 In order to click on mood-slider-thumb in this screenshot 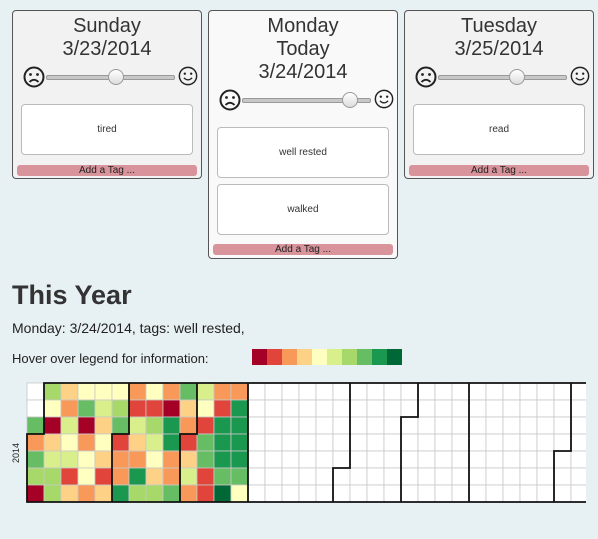, I will do `click(516, 77)`.